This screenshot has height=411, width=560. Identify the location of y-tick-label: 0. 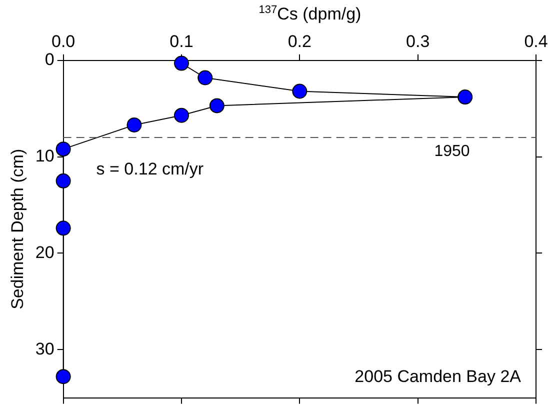
(49, 60).